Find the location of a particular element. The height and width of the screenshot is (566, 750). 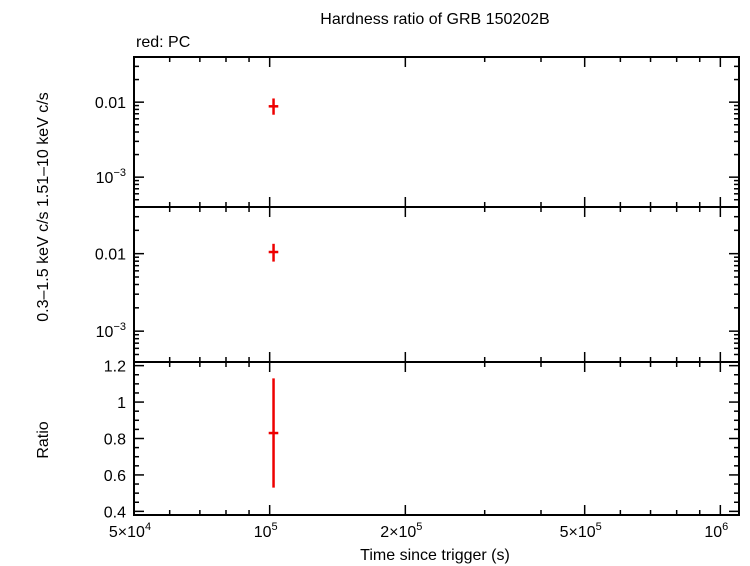

y-tick-mantissa: 0.8 is located at coordinates (115, 440).